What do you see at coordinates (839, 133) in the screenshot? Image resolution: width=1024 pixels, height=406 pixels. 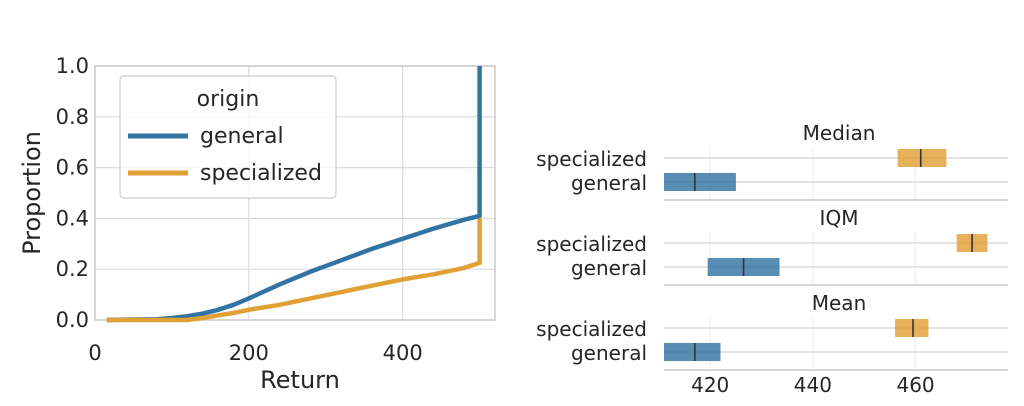 I see `panel-title-median: Median` at bounding box center [839, 133].